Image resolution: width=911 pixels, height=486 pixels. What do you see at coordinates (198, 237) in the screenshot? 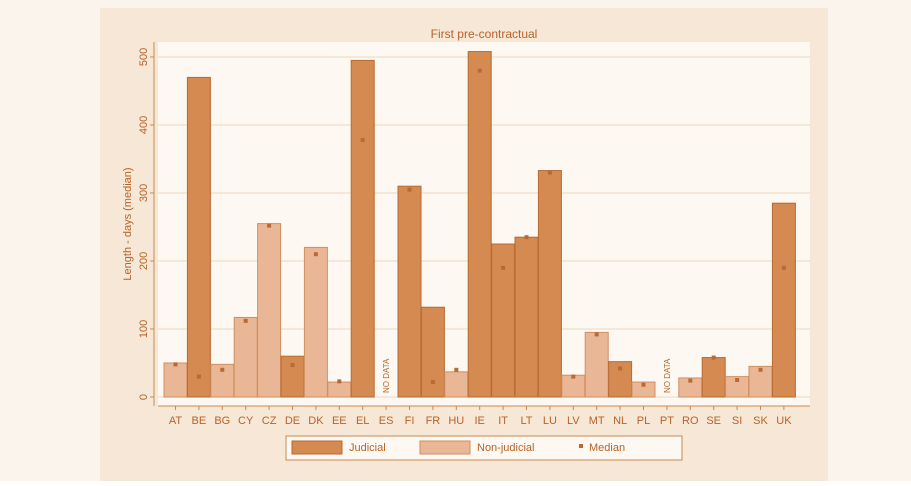
I see `bar-be` at bounding box center [198, 237].